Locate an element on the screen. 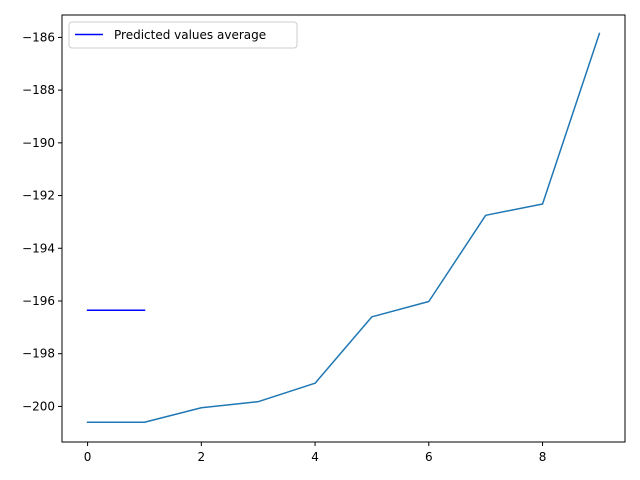  y-tick-label: −192 is located at coordinates (38, 196).